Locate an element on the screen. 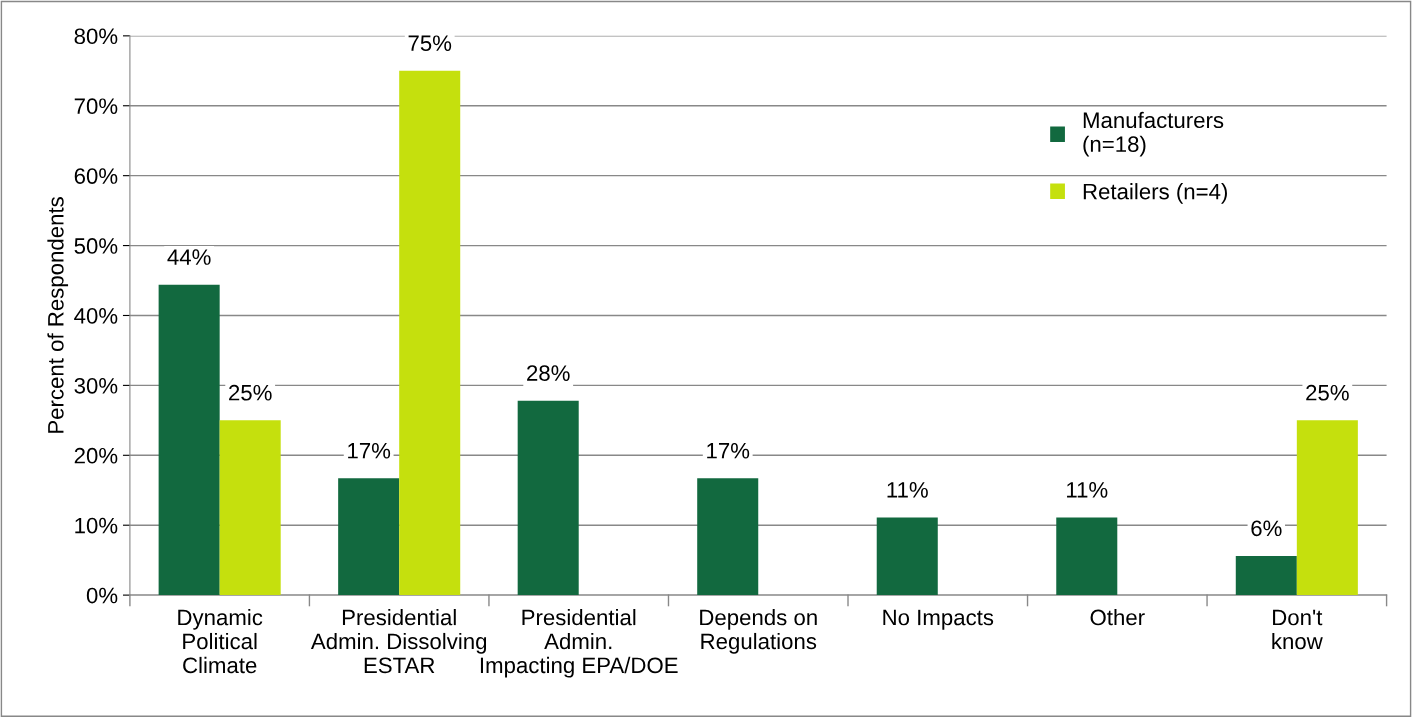 Image resolution: width=1412 pixels, height=717 pixels. y-tick-label: 0% is located at coordinates (102, 595).